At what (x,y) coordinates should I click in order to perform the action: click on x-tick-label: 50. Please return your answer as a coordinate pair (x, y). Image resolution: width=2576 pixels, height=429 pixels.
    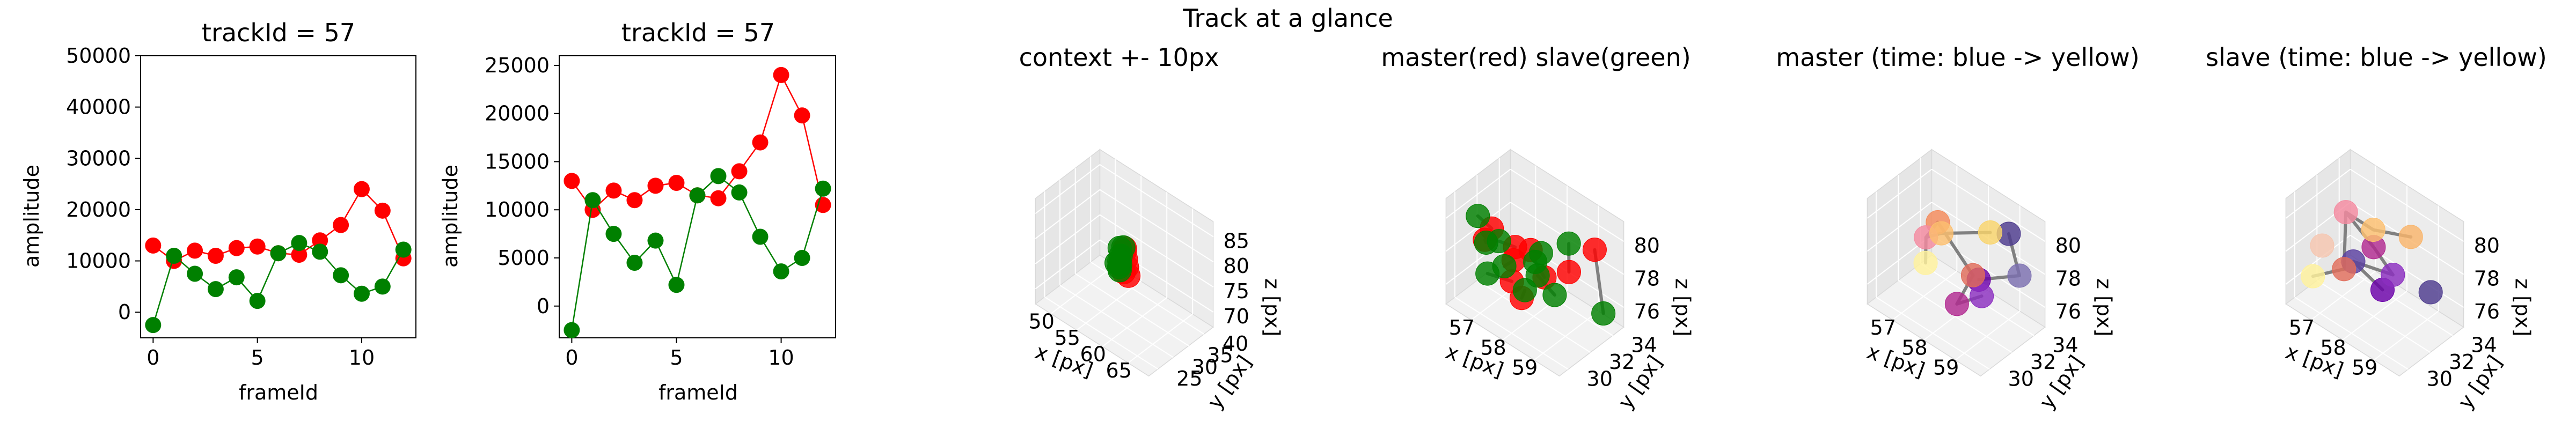
    Looking at the image, I should click on (1042, 321).